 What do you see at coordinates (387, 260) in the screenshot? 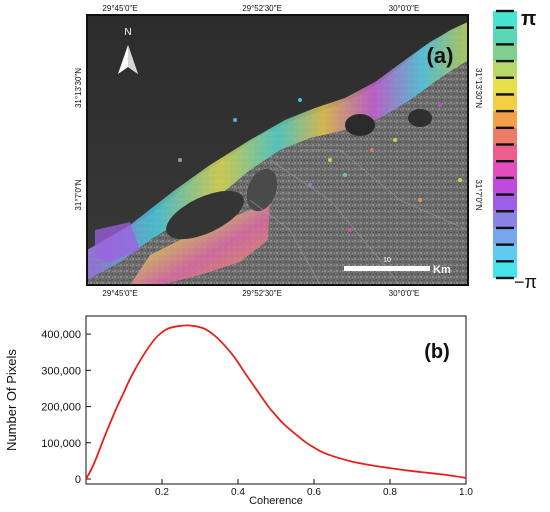
I see `scale-value: 10` at bounding box center [387, 260].